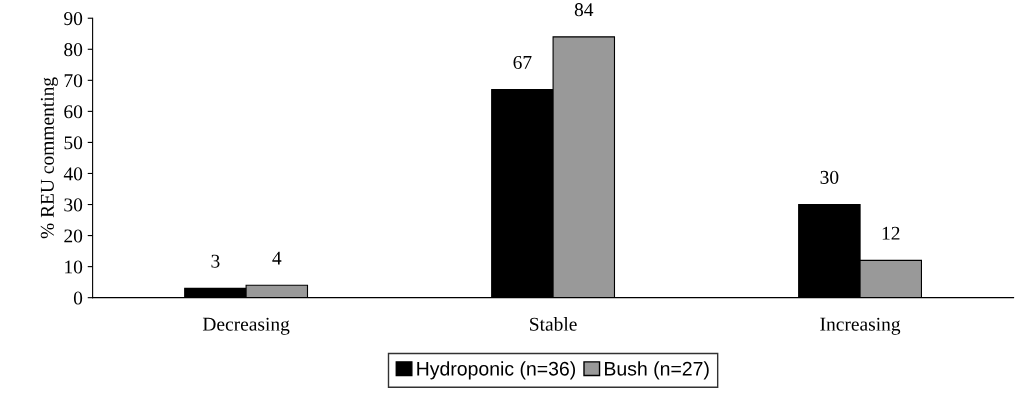  What do you see at coordinates (246, 326) in the screenshot?
I see `x-tick-label: Decreasing` at bounding box center [246, 326].